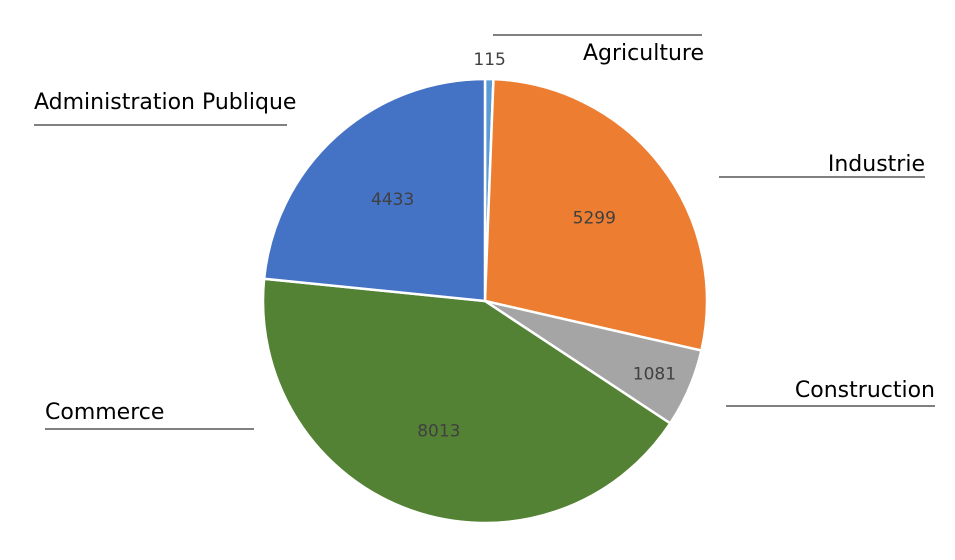 The image size is (955, 560). Describe the element at coordinates (165, 102) in the screenshot. I see `category-label-administration-publique: Administration Publique` at that location.